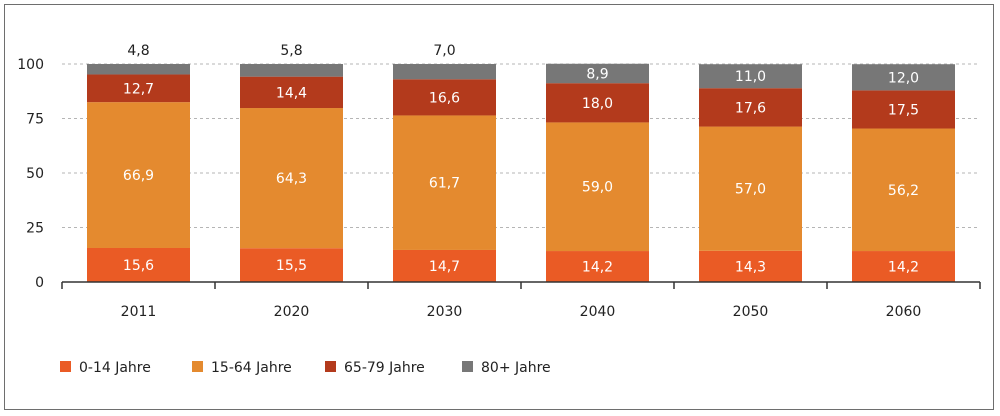 This screenshot has width=1000, height=416. I want to click on x-category-label: 2020, so click(292, 312).